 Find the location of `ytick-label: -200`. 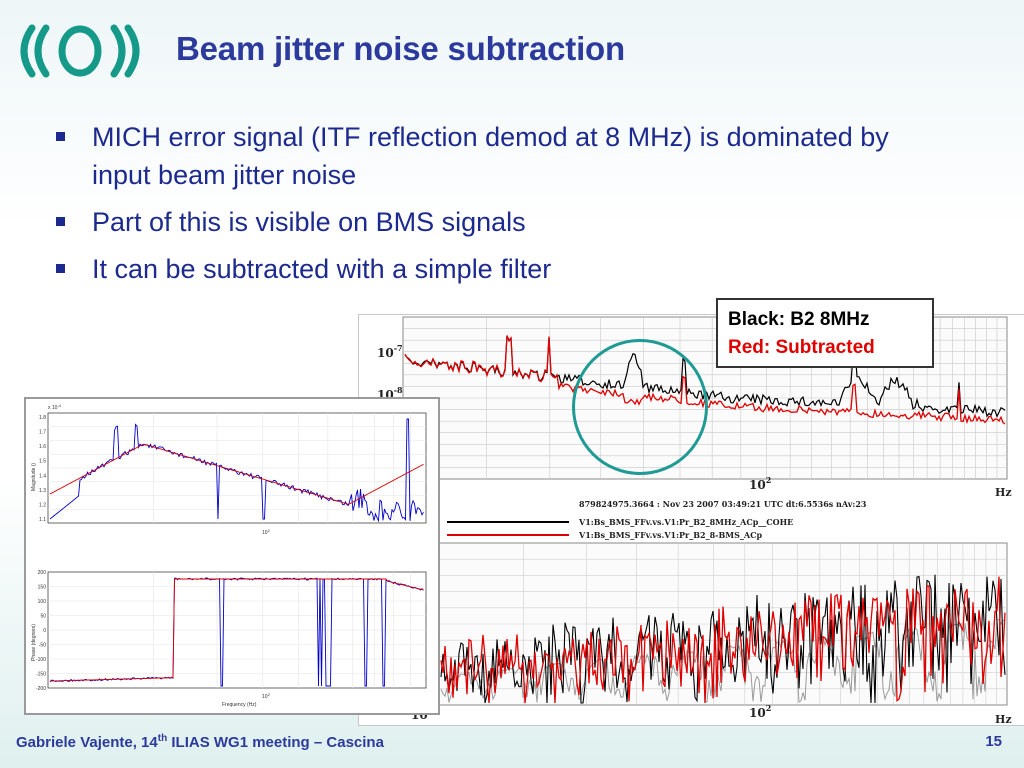

ytick-label: -200 is located at coordinates (41, 689).